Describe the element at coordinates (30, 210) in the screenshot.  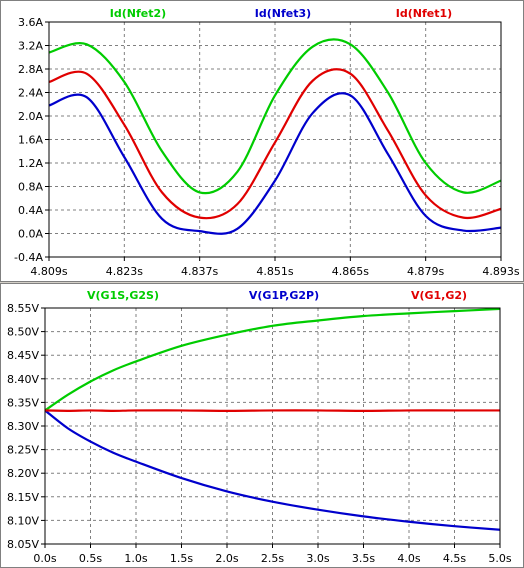
I see `y-tick-label: 0.4A` at that location.